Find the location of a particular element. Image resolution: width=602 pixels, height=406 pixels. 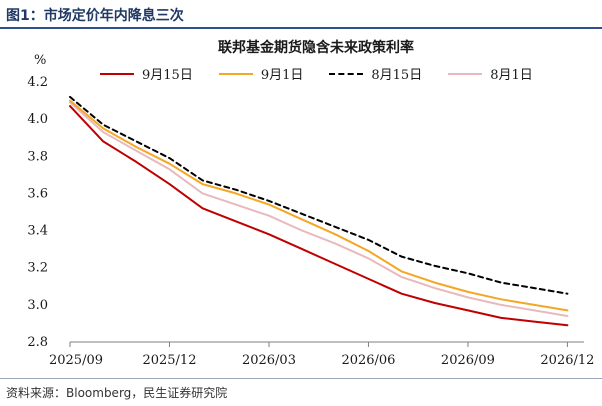

x-tick-label: 2025/09 is located at coordinates (76, 360).